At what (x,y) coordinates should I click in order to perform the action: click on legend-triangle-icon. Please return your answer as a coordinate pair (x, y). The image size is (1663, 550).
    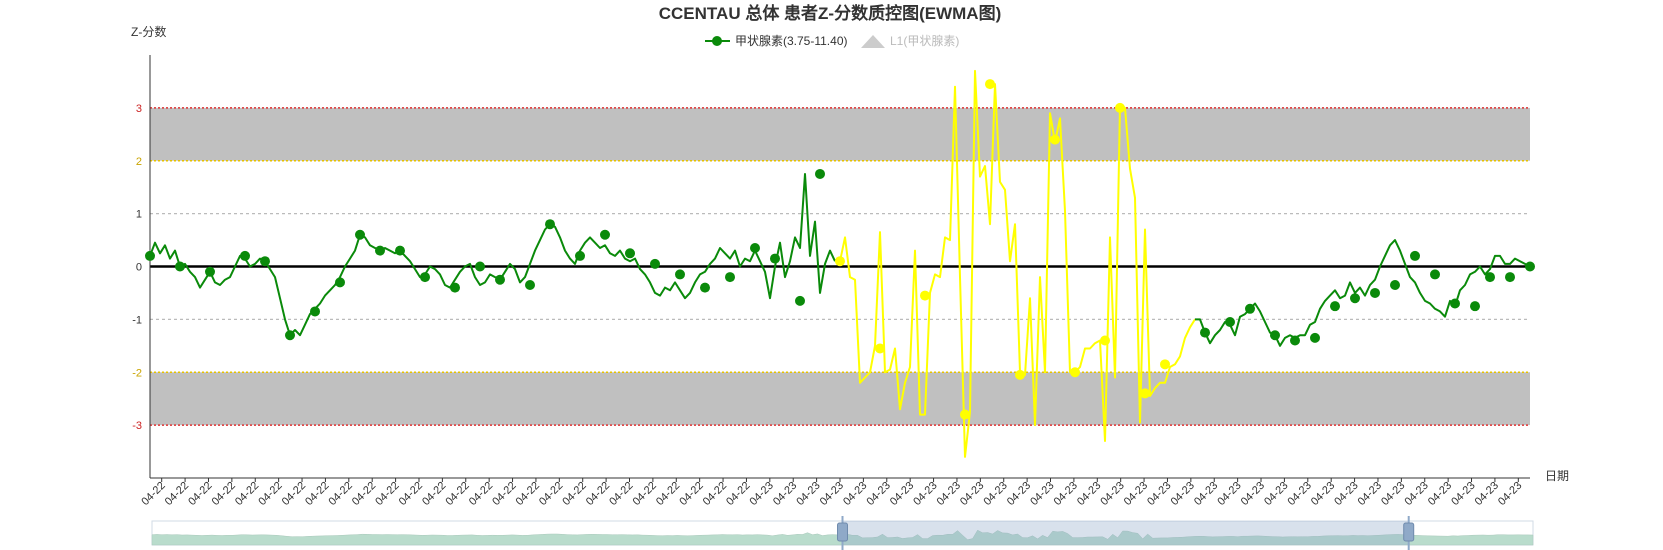
    Looking at the image, I should click on (873, 41).